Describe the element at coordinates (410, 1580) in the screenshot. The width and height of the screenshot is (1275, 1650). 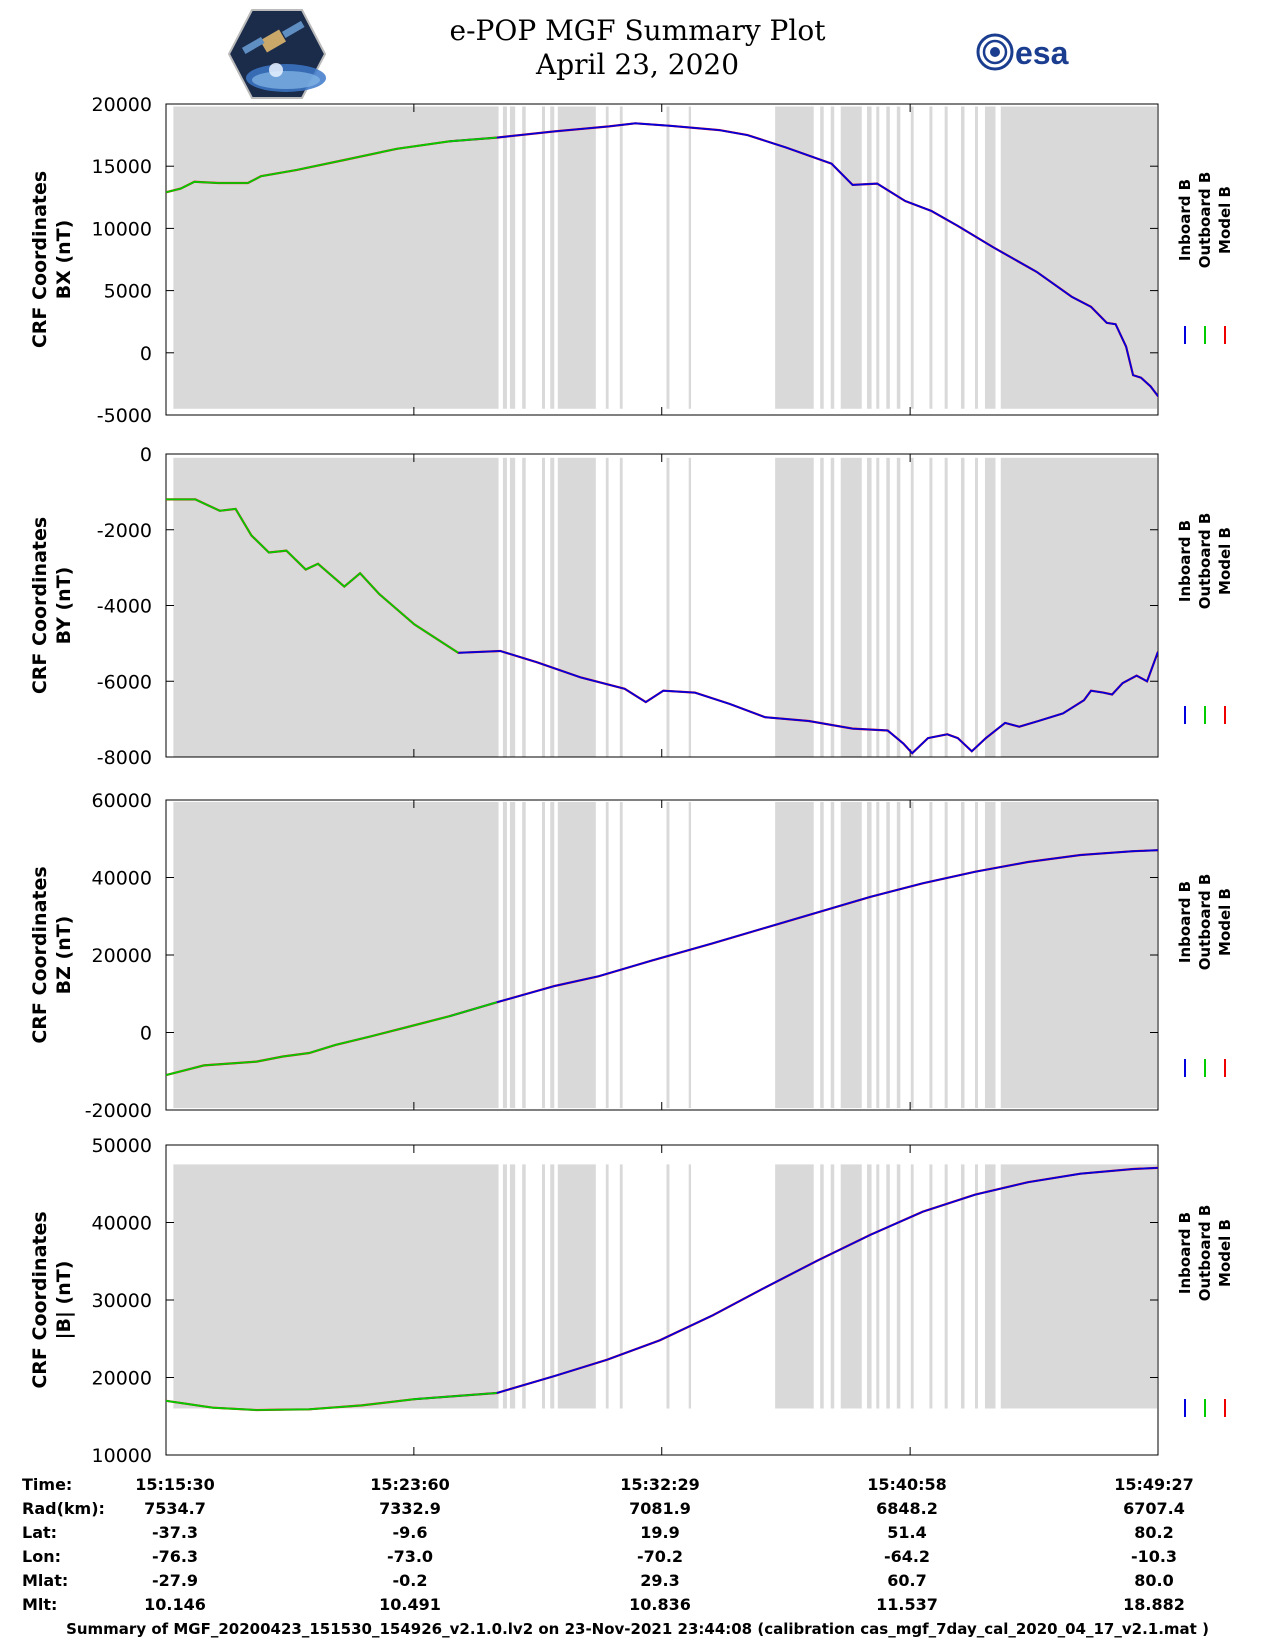
I see `info-cell: -0.2` at that location.